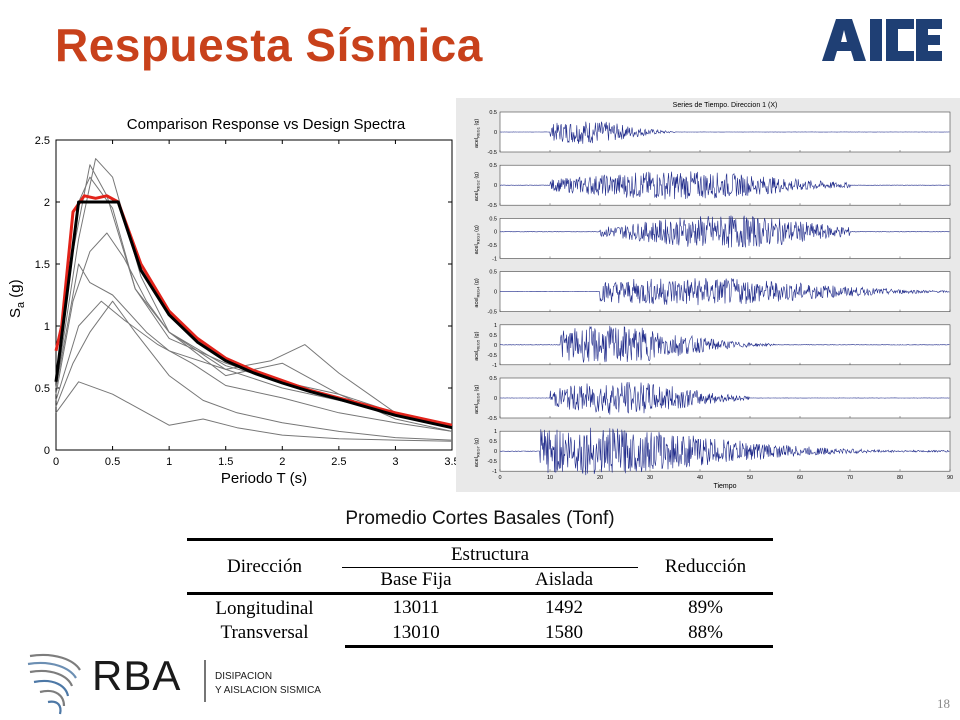  What do you see at coordinates (499, 478) in the screenshot?
I see `timeseries-x-tick-label: 0` at bounding box center [499, 478].